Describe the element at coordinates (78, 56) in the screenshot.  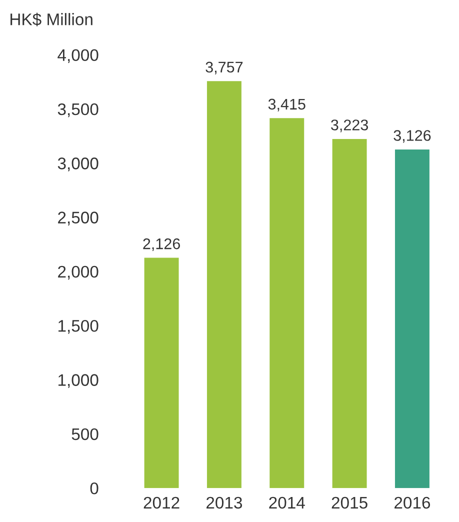
I see `y-tick-label: 4,000` at that location.